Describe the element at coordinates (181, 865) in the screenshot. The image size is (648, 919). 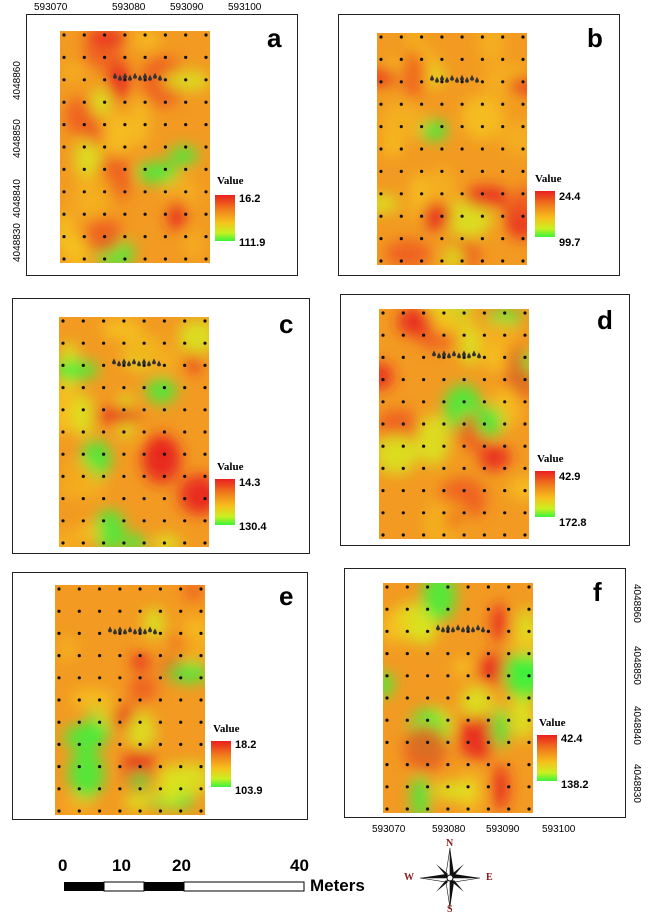
I see `scale-label: 20` at that location.